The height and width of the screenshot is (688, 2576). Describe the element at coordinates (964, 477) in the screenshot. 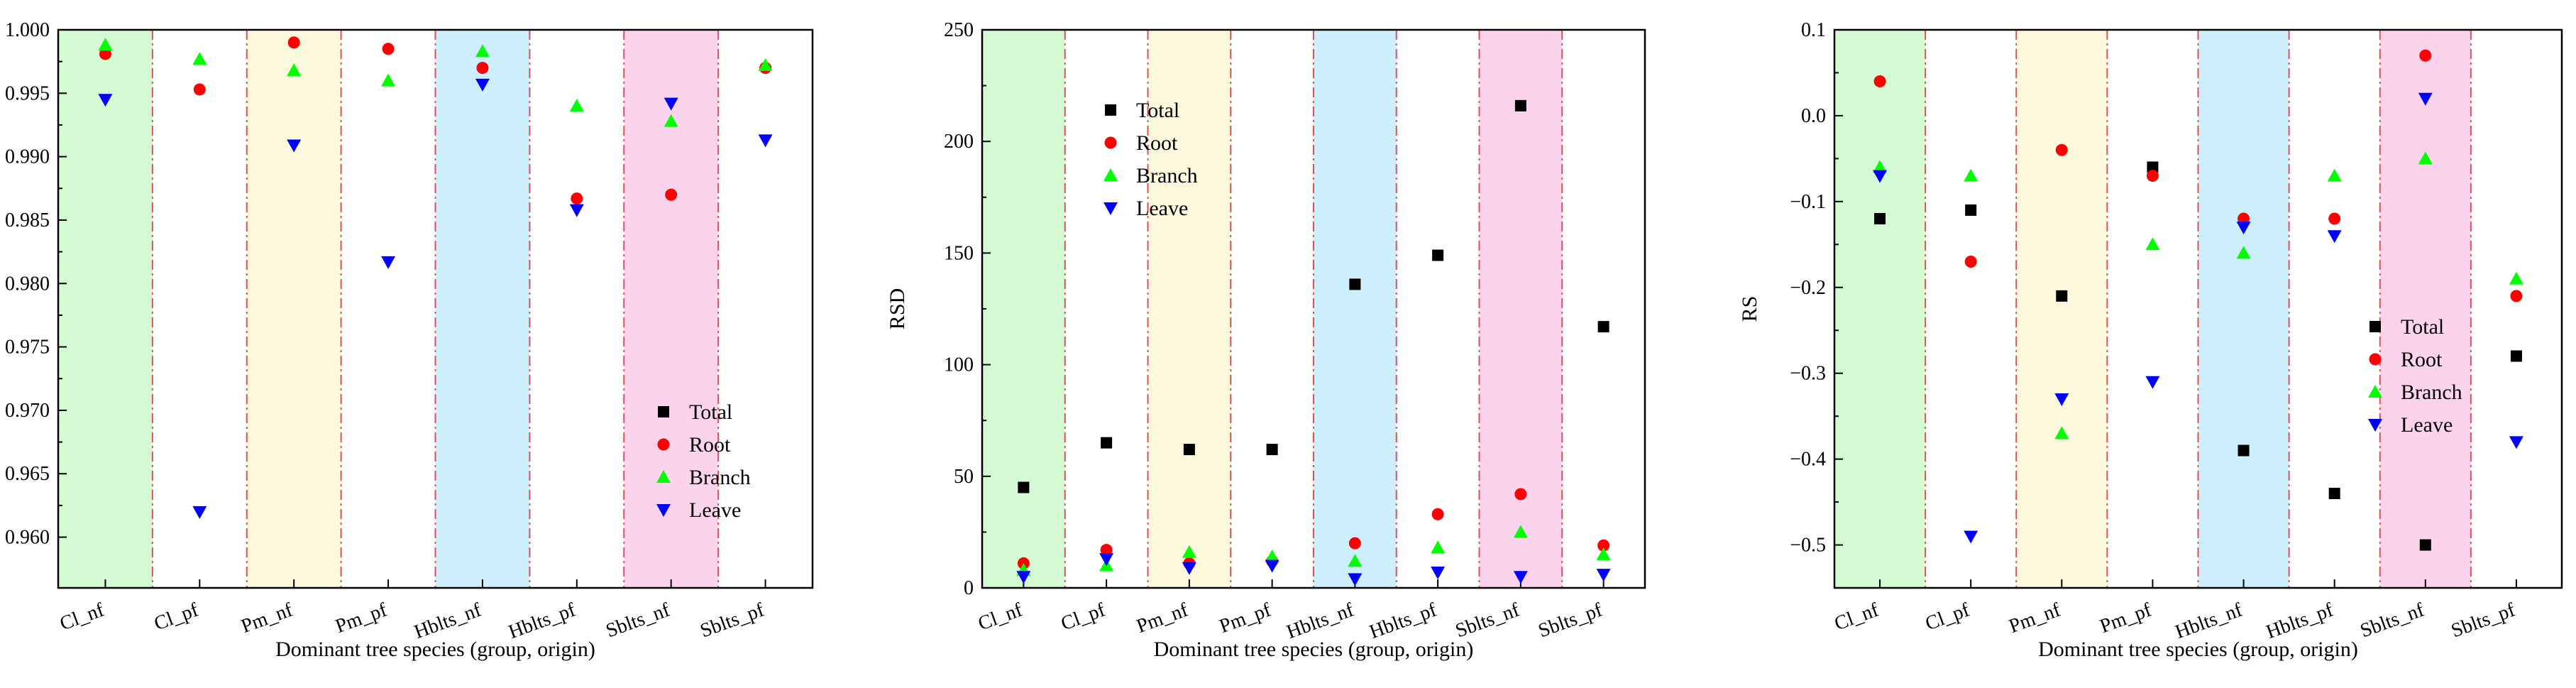

I see `y-tick-label: 50` at that location.